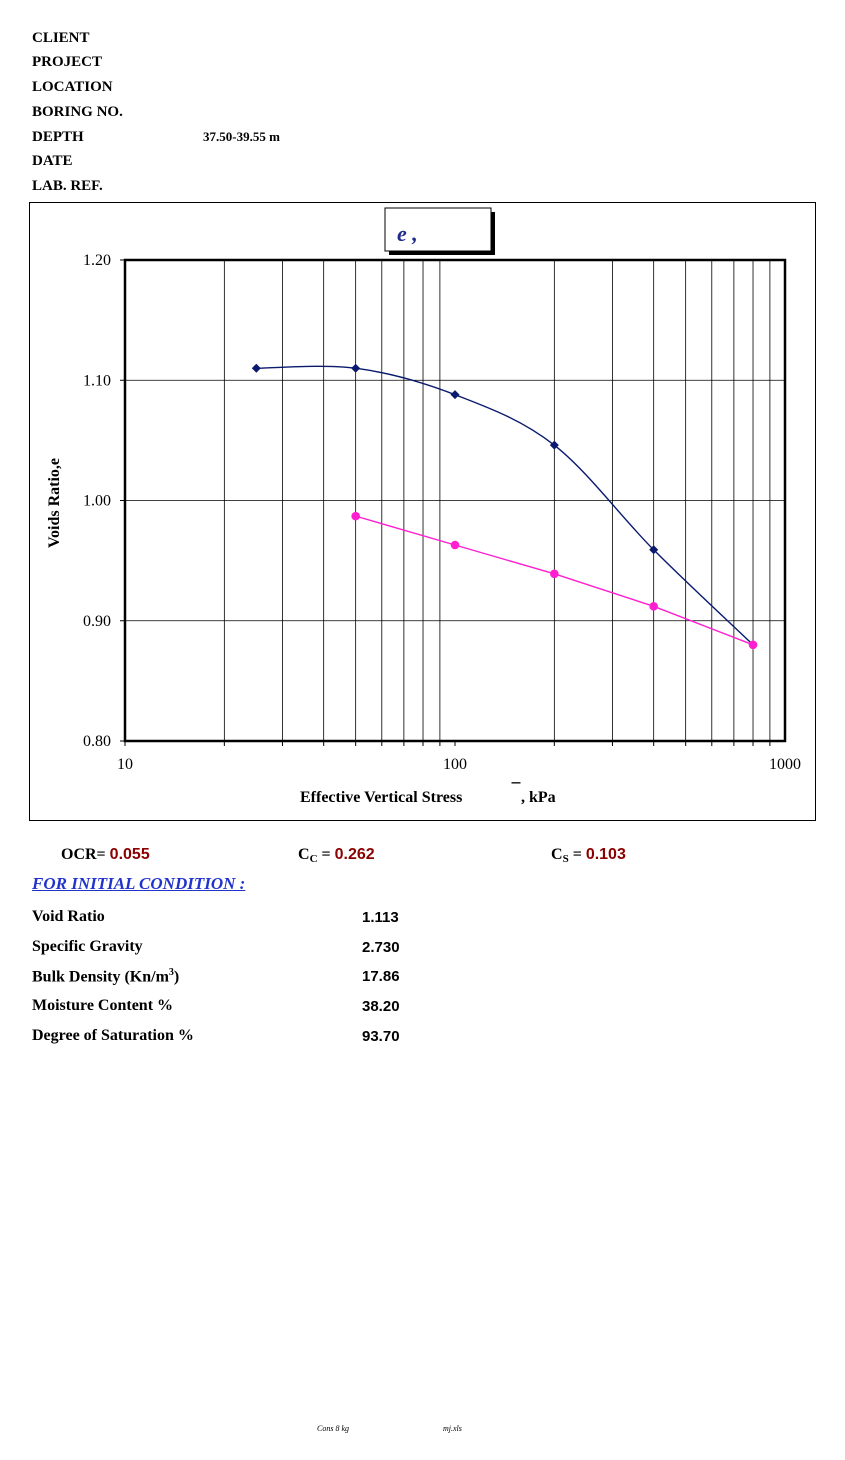 The height and width of the screenshot is (1460, 845). Describe the element at coordinates (83, 854) in the screenshot. I see `ocr-label: OCR=` at that location.